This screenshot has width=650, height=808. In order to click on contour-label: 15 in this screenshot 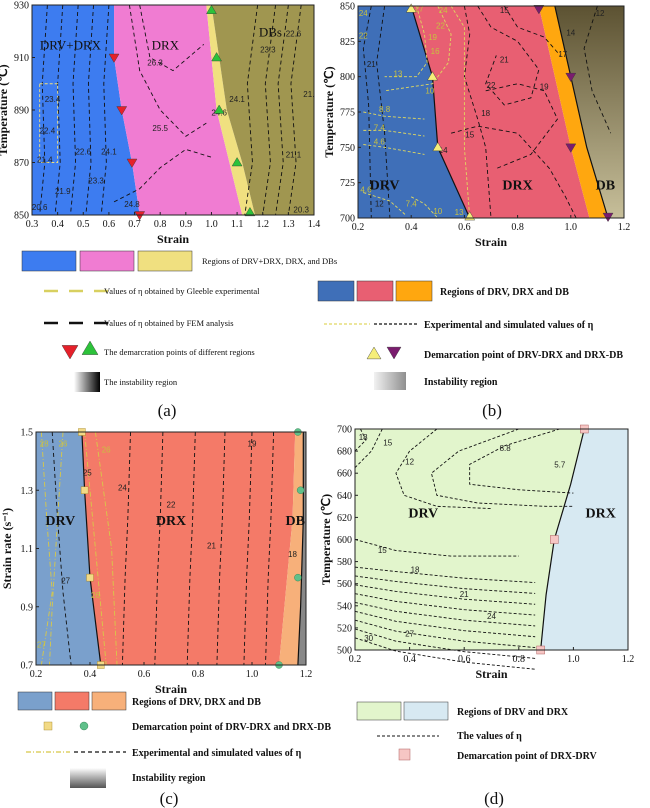, I will do `click(387, 443)`.